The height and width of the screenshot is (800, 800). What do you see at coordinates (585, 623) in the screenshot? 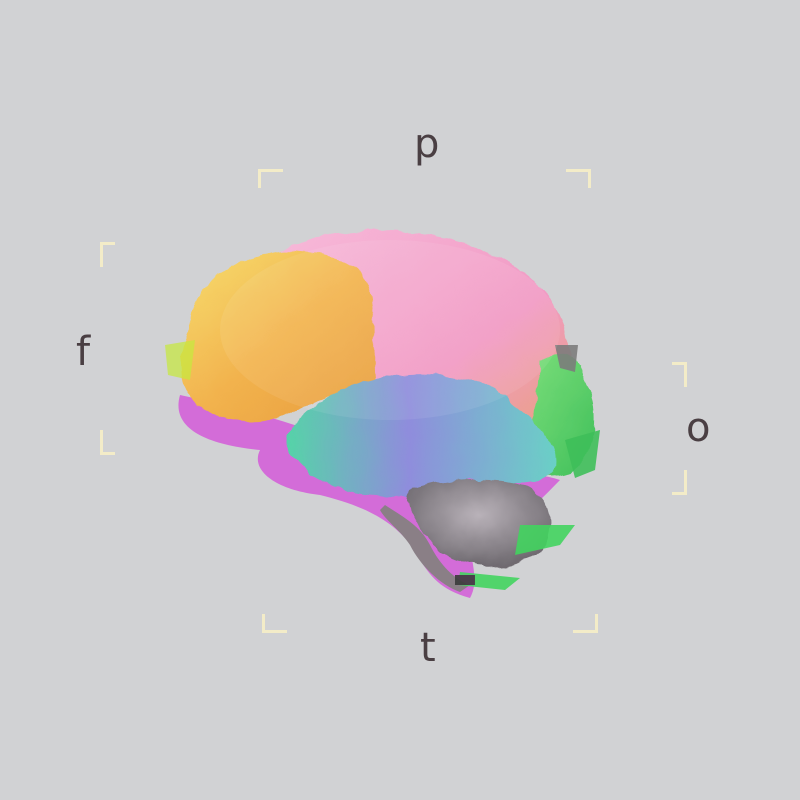
I see `bracket-temporal-right` at bounding box center [585, 623].